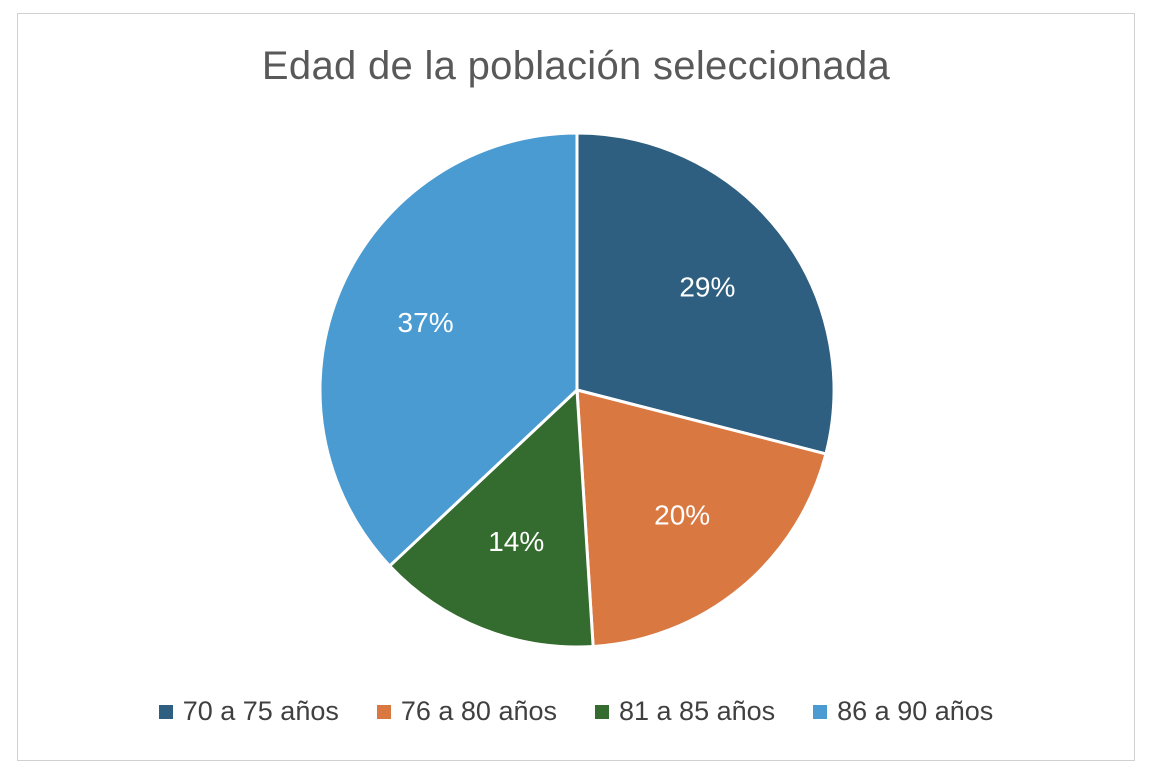 The width and height of the screenshot is (1152, 780). I want to click on slice-data-label-4: 37%, so click(426, 322).